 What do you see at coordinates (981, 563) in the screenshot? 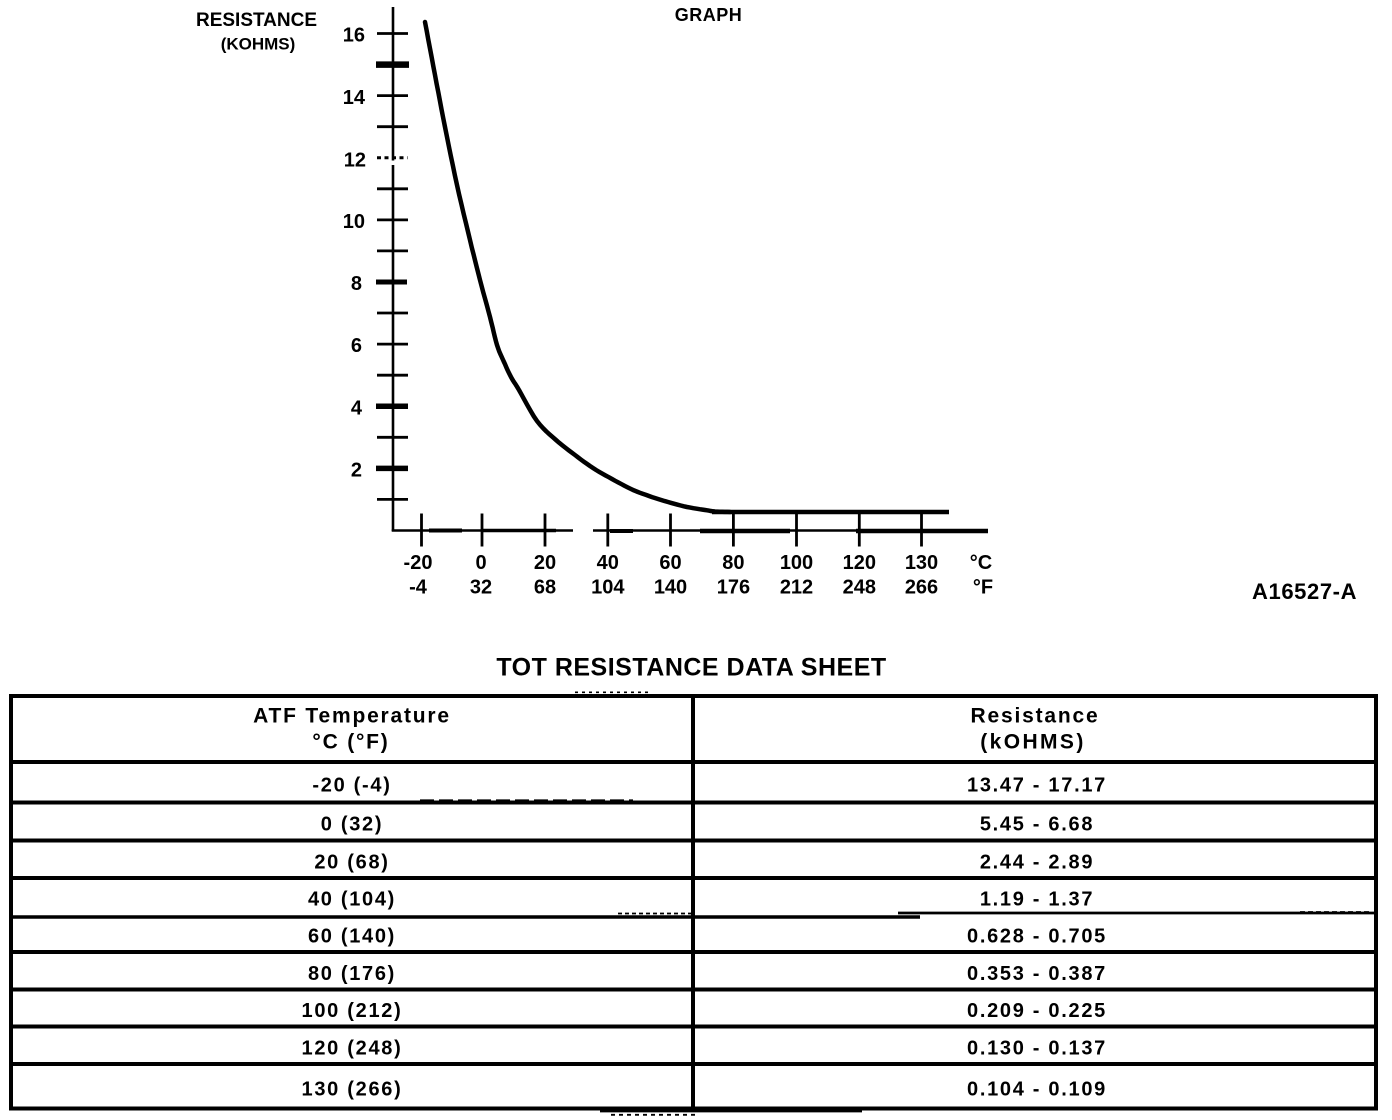
I see `svg-text: °C` at bounding box center [981, 563].